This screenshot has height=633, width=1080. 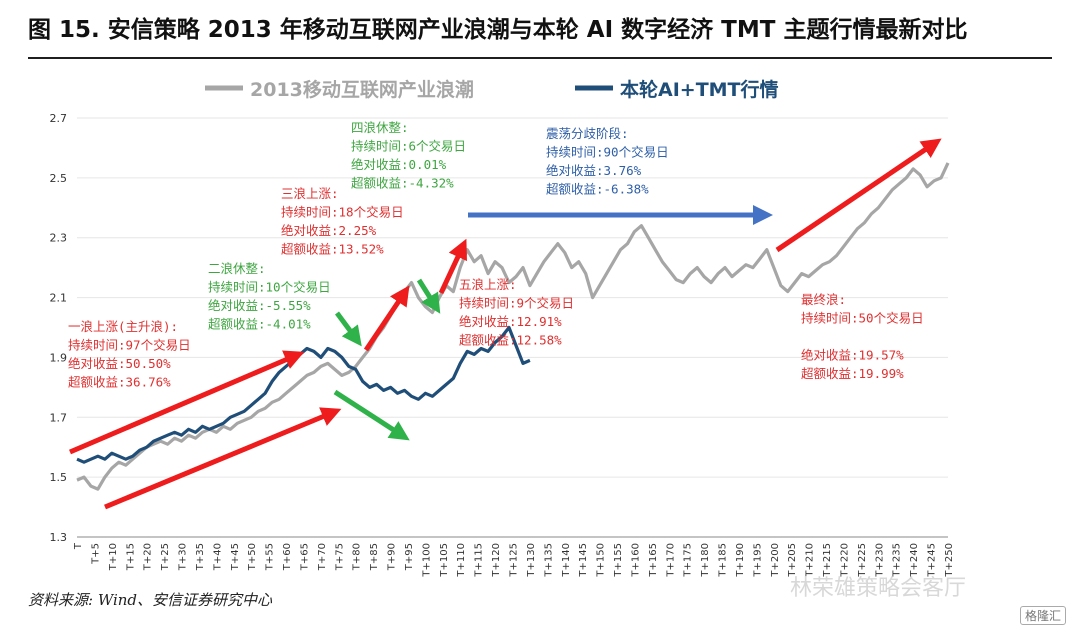 What do you see at coordinates (237, 268) in the screenshot?
I see `annotation-line: 二浪休整:` at bounding box center [237, 268].